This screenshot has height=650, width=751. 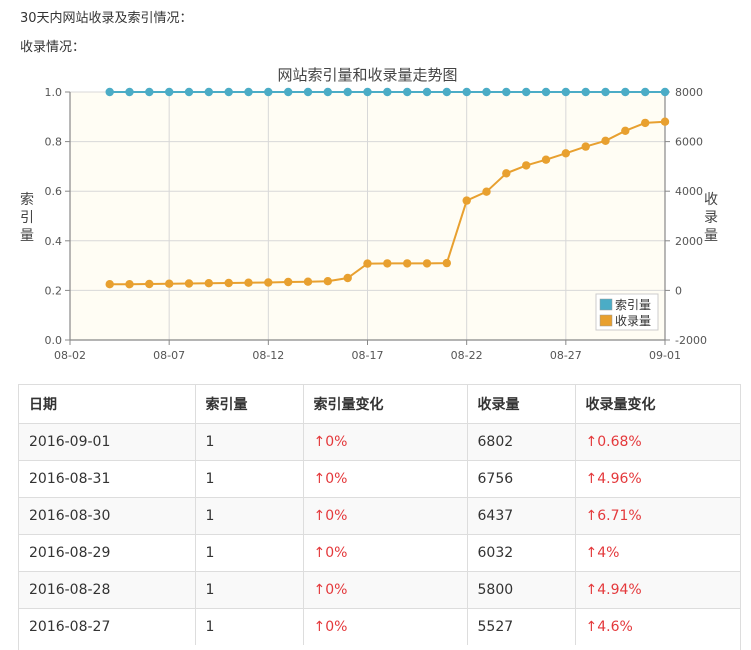 I want to click on y-right-tick-label: 6000, so click(x=689, y=142).